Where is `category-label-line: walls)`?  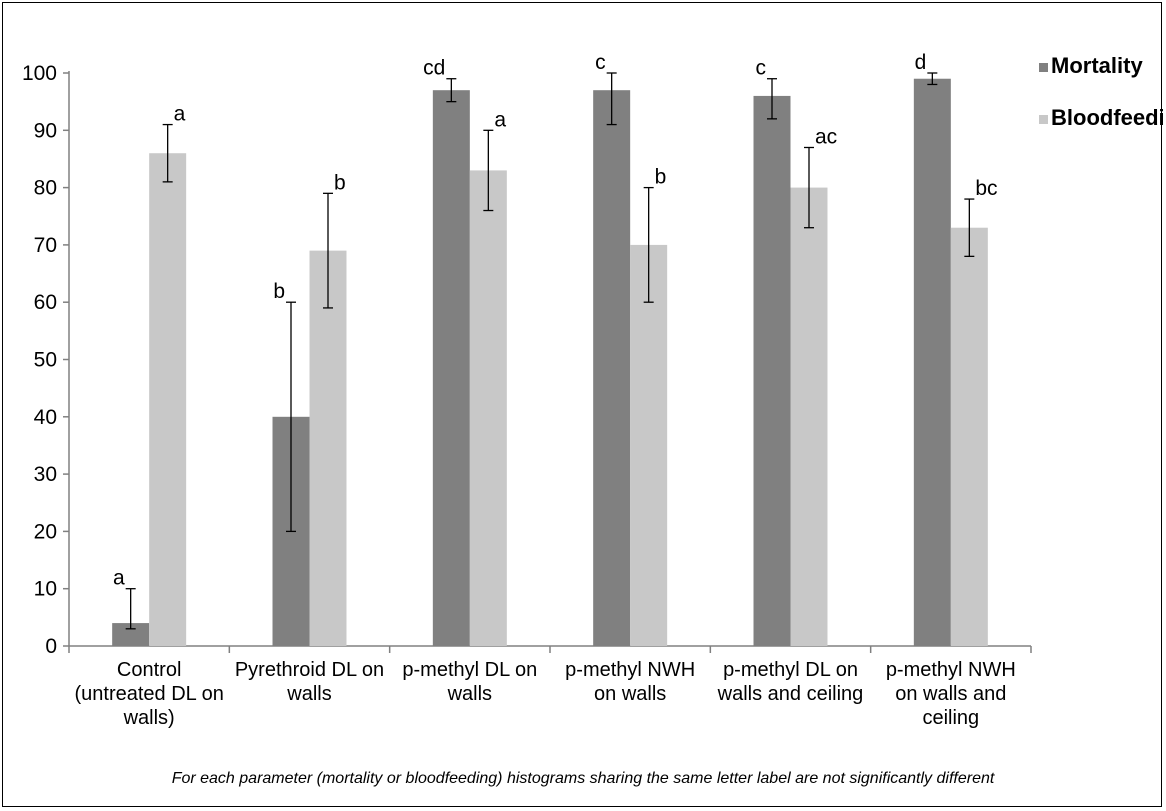
category-label-line: walls) is located at coordinates (149, 718).